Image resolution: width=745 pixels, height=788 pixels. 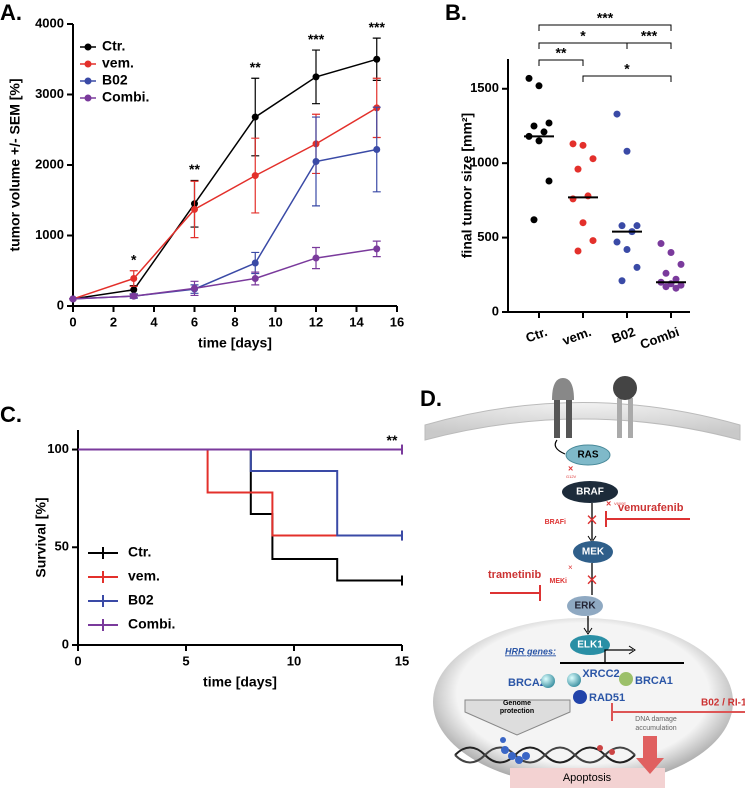 What do you see at coordinates (397, 321) in the screenshot?
I see `x-tick-label: 16` at bounding box center [397, 321].